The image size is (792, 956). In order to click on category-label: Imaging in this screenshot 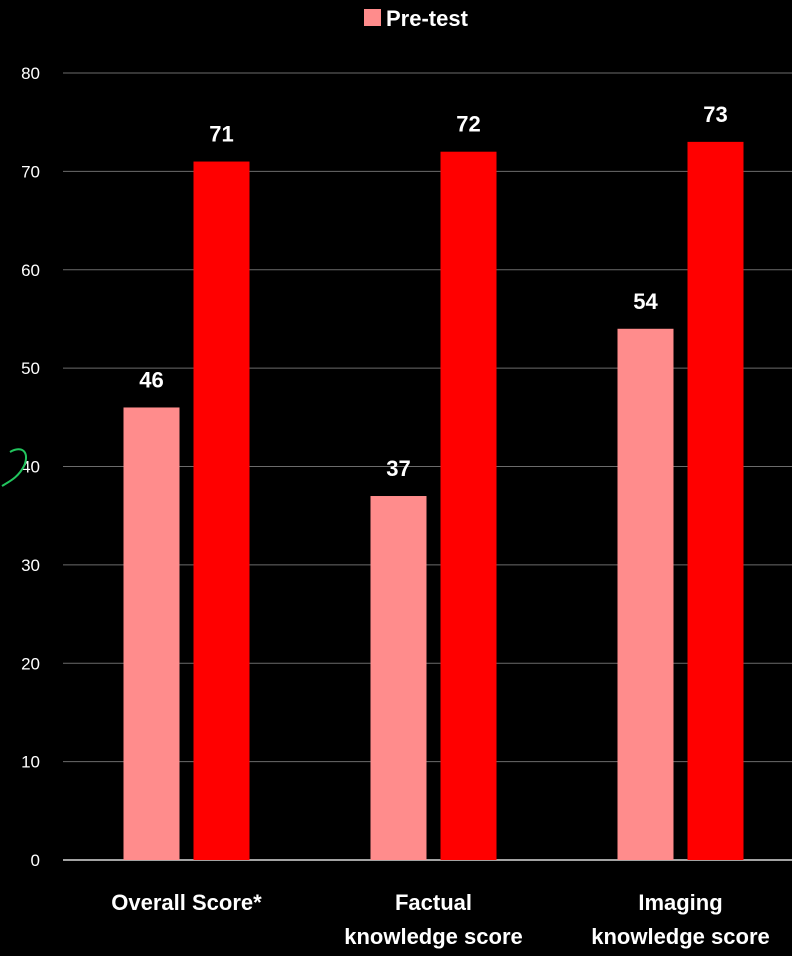, I will do `click(680, 902)`.